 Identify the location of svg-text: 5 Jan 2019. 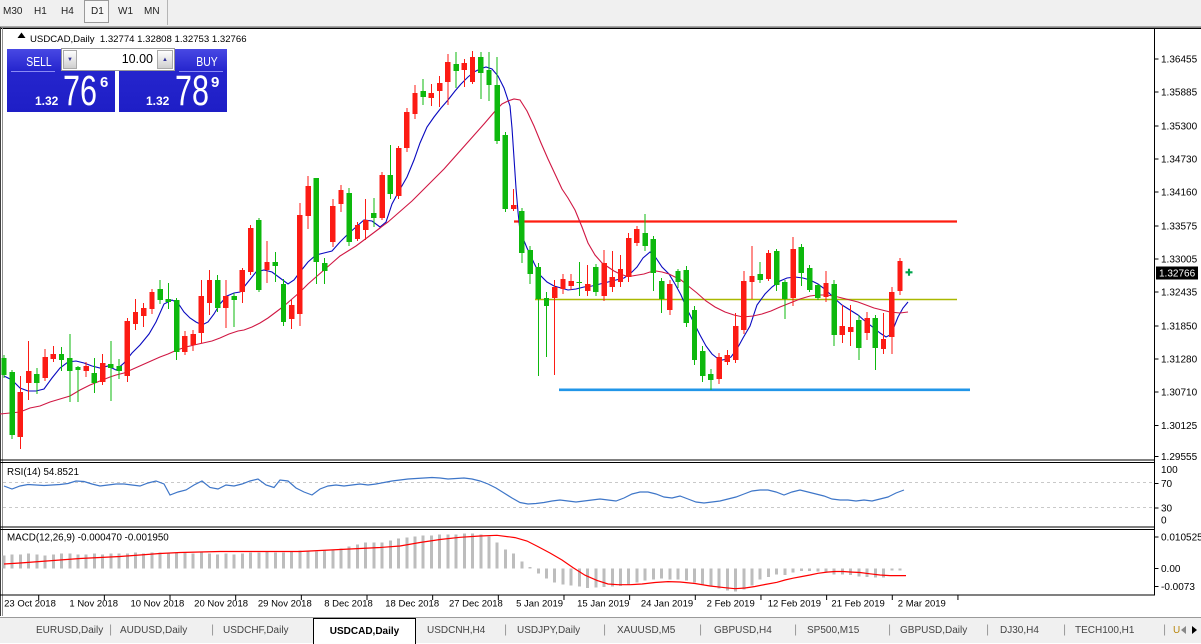
(539, 604).